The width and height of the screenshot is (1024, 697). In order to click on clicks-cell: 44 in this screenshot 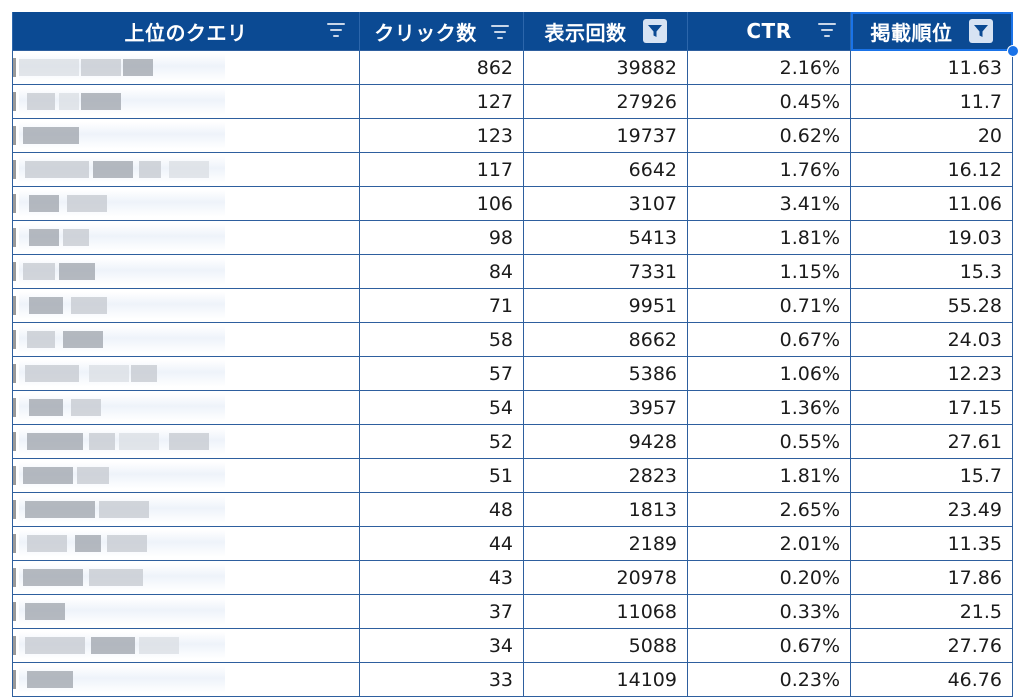, I will do `click(441, 543)`.